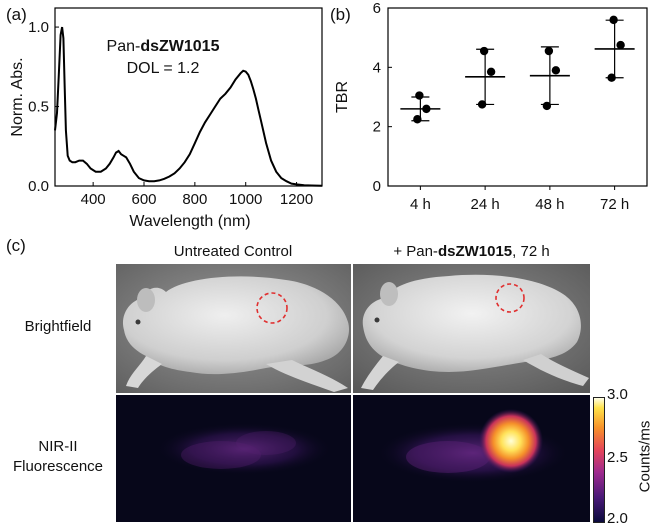 Image resolution: width=650 pixels, height=527 pixels. What do you see at coordinates (420, 204) in the screenshot?
I see `tbr-x-tick-label: 4 h` at bounding box center [420, 204].